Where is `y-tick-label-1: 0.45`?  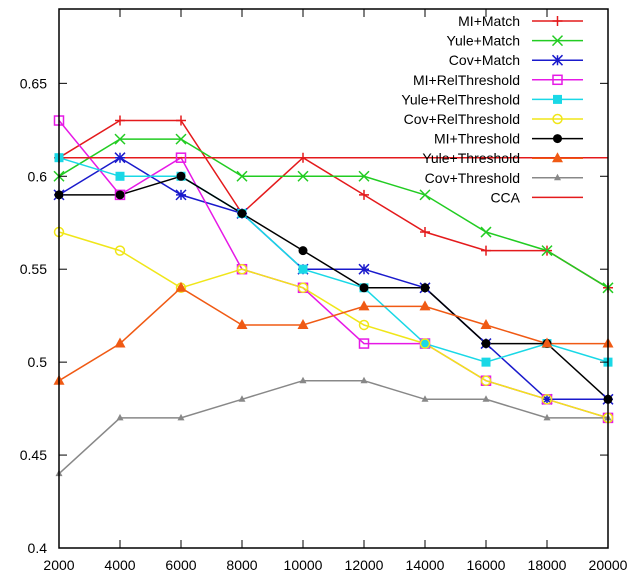
y-tick-label-1: 0.45 is located at coordinates (33, 455).